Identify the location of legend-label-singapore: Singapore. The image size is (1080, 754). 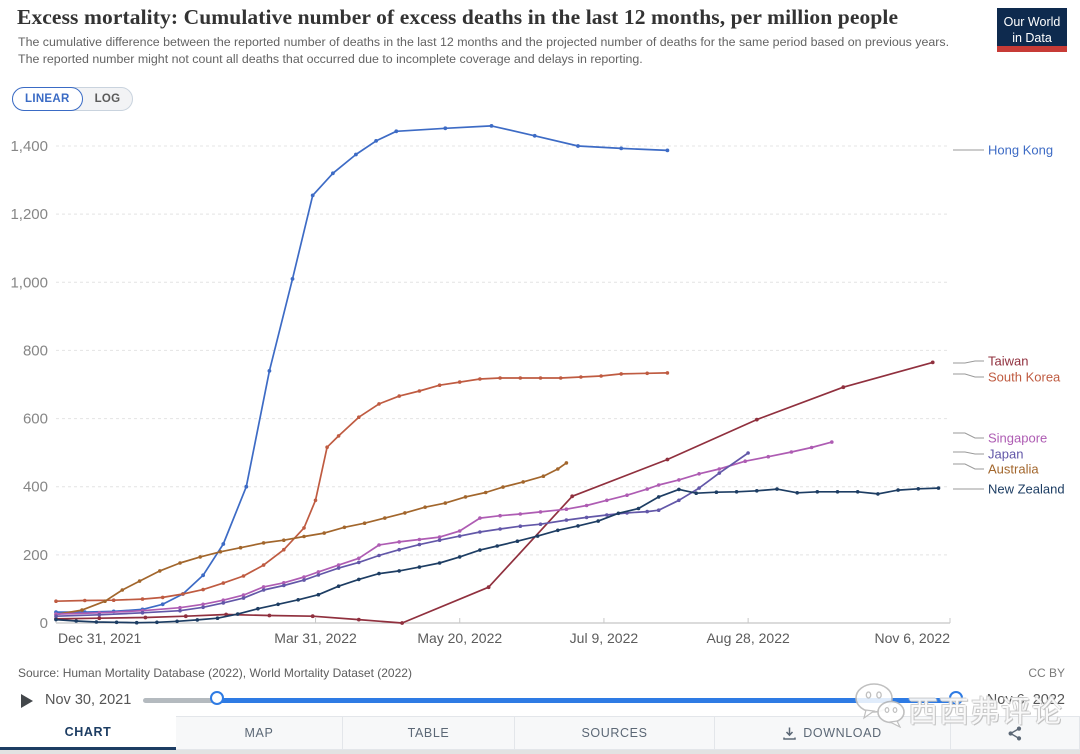
(1017, 438).